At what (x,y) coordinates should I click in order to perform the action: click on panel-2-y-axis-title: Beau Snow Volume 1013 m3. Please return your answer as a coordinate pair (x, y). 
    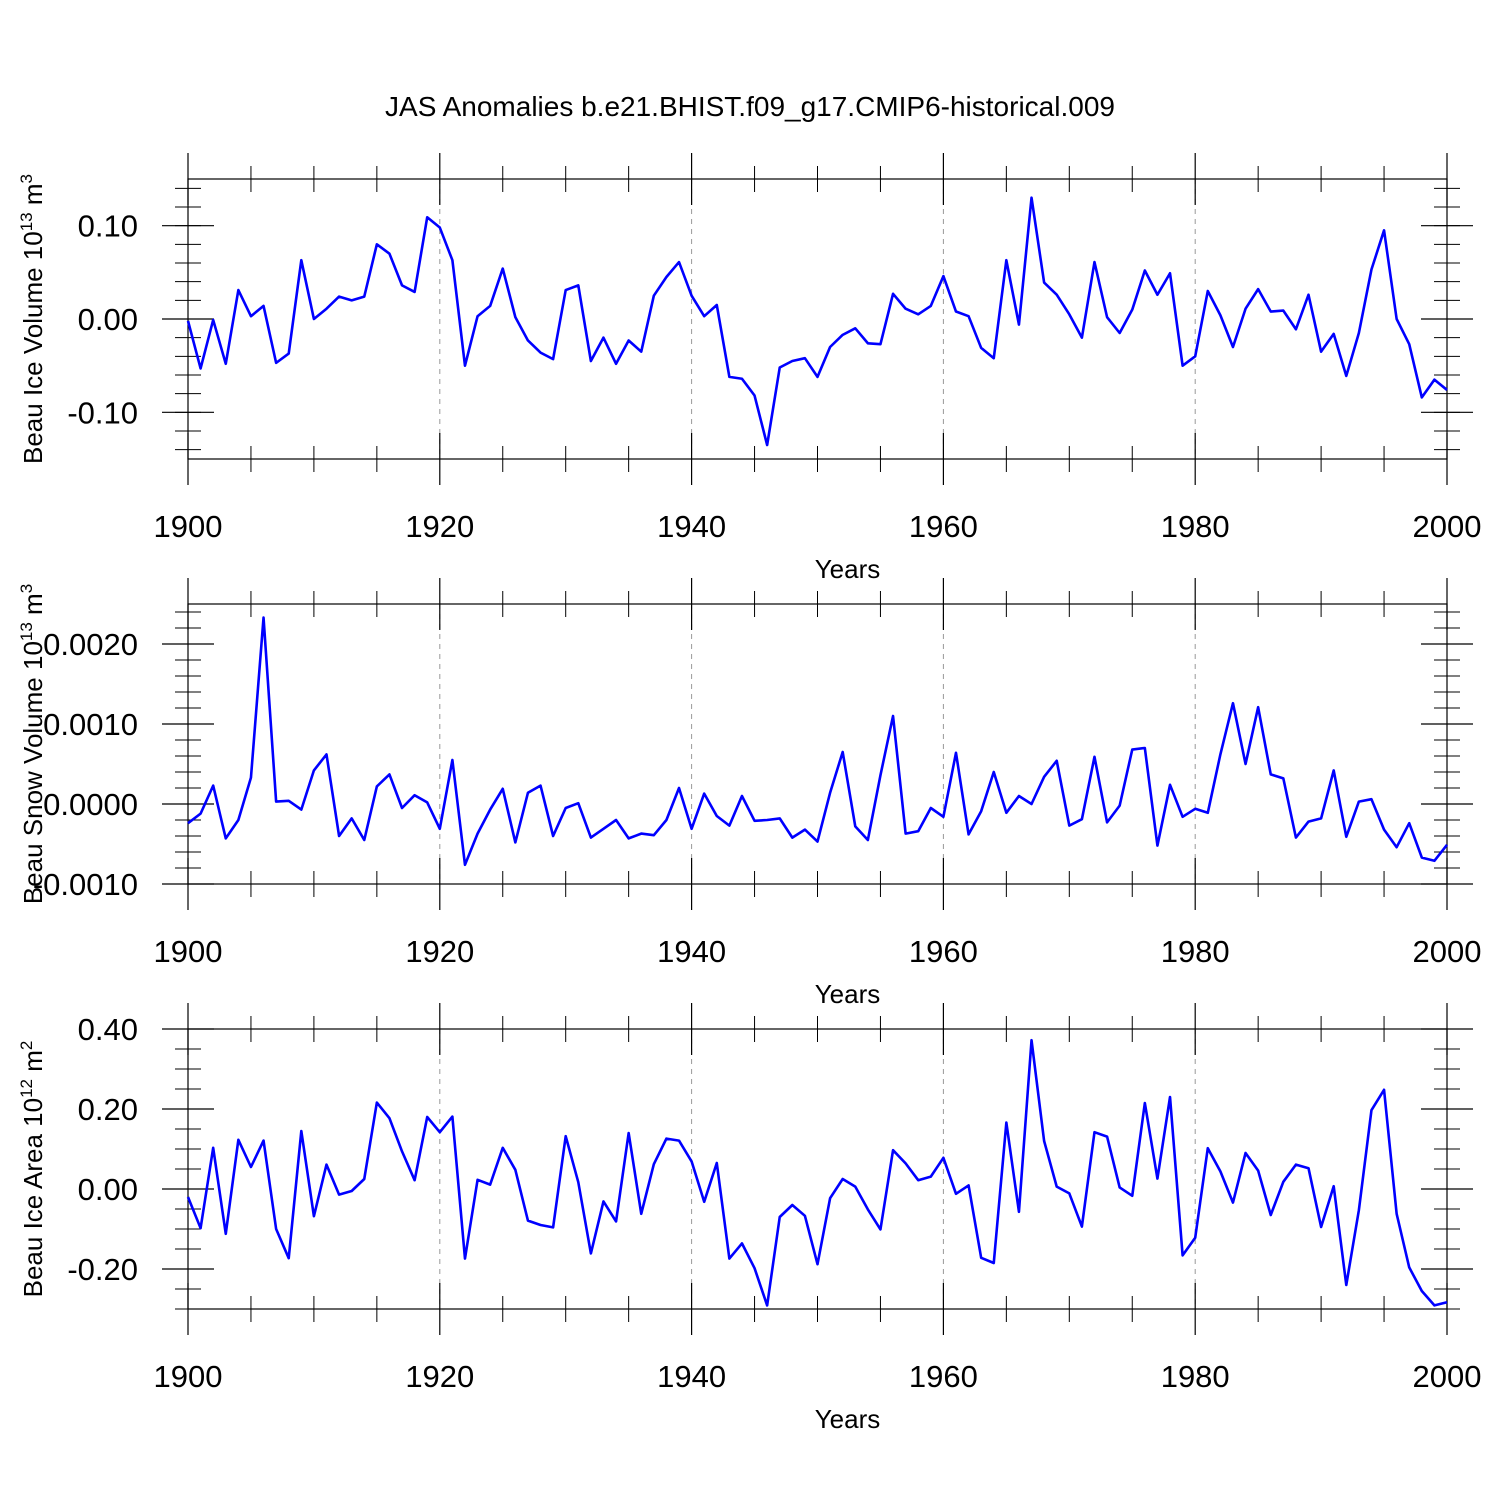
    Looking at the image, I should click on (32, 744).